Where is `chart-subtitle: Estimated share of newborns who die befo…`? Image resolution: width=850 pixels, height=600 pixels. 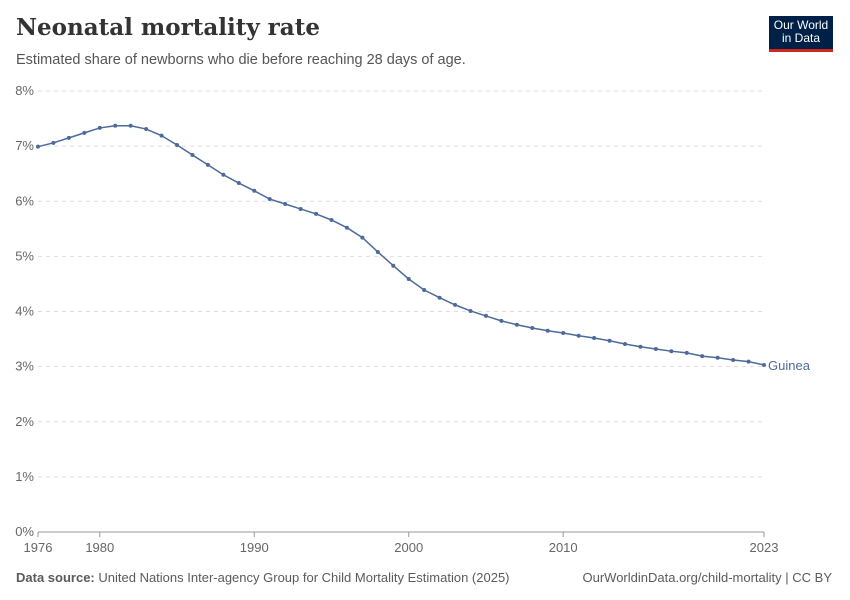 chart-subtitle: Estimated share of newborns who die befo… is located at coordinates (241, 60).